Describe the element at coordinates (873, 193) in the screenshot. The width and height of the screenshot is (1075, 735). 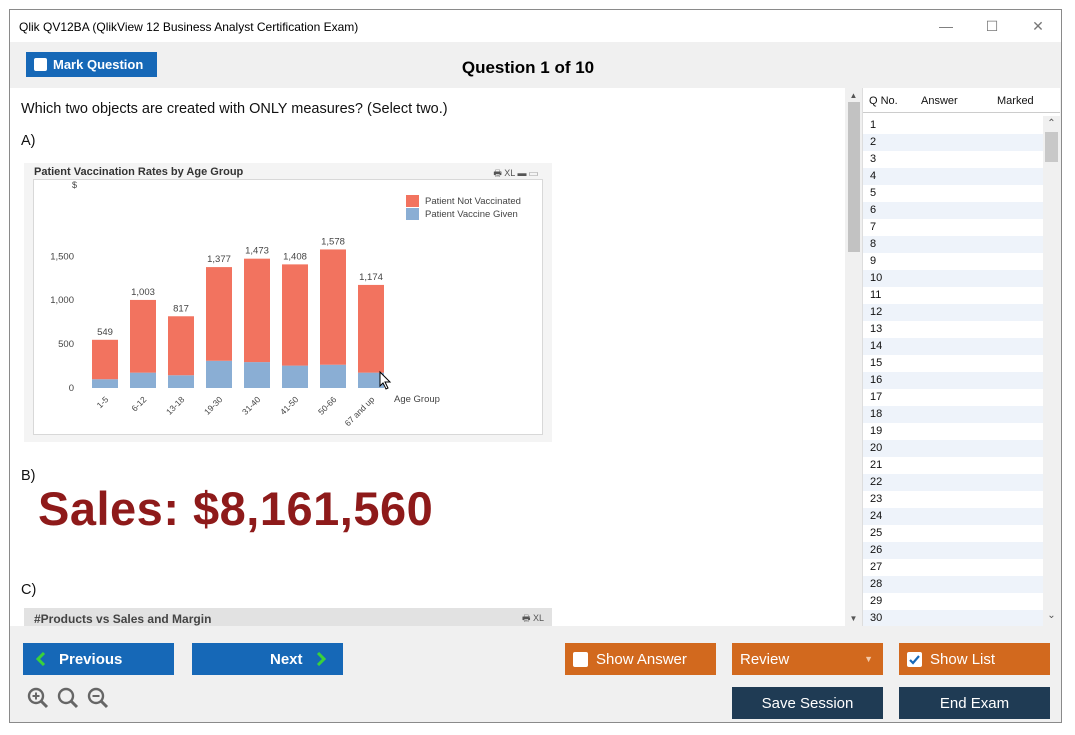
I see `question-list-row: 5` at that location.